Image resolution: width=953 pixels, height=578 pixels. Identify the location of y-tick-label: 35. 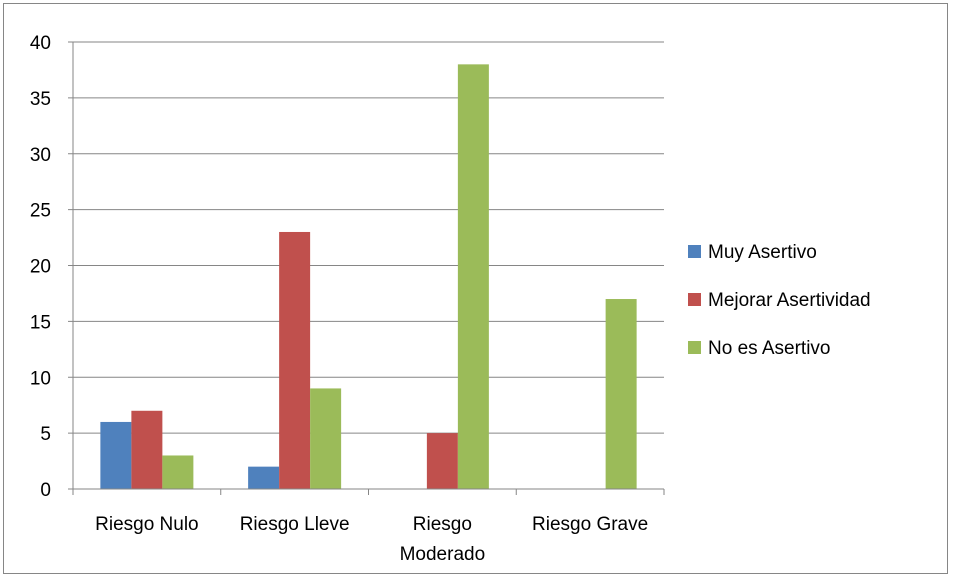
(40, 99).